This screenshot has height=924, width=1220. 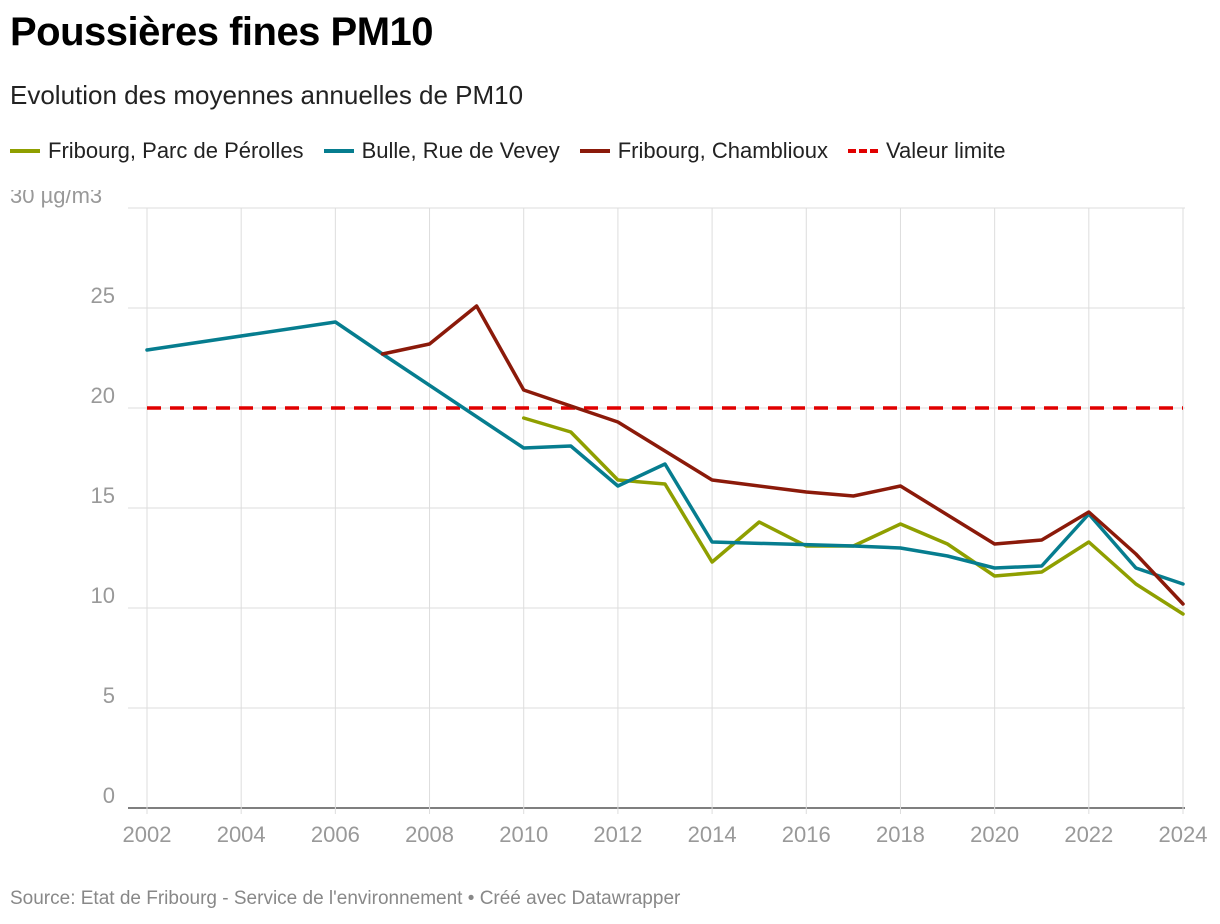 What do you see at coordinates (723, 150) in the screenshot?
I see `legend-label-chamblioux: Fribourg, Chamblioux` at bounding box center [723, 150].